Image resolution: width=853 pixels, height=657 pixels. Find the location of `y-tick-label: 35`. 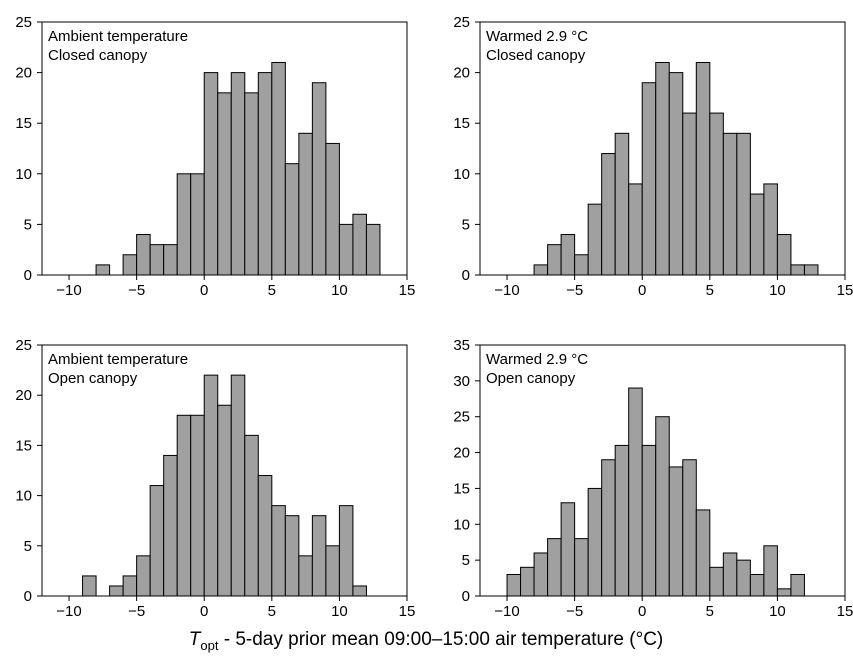

y-tick-label: 35 is located at coordinates (461, 345).